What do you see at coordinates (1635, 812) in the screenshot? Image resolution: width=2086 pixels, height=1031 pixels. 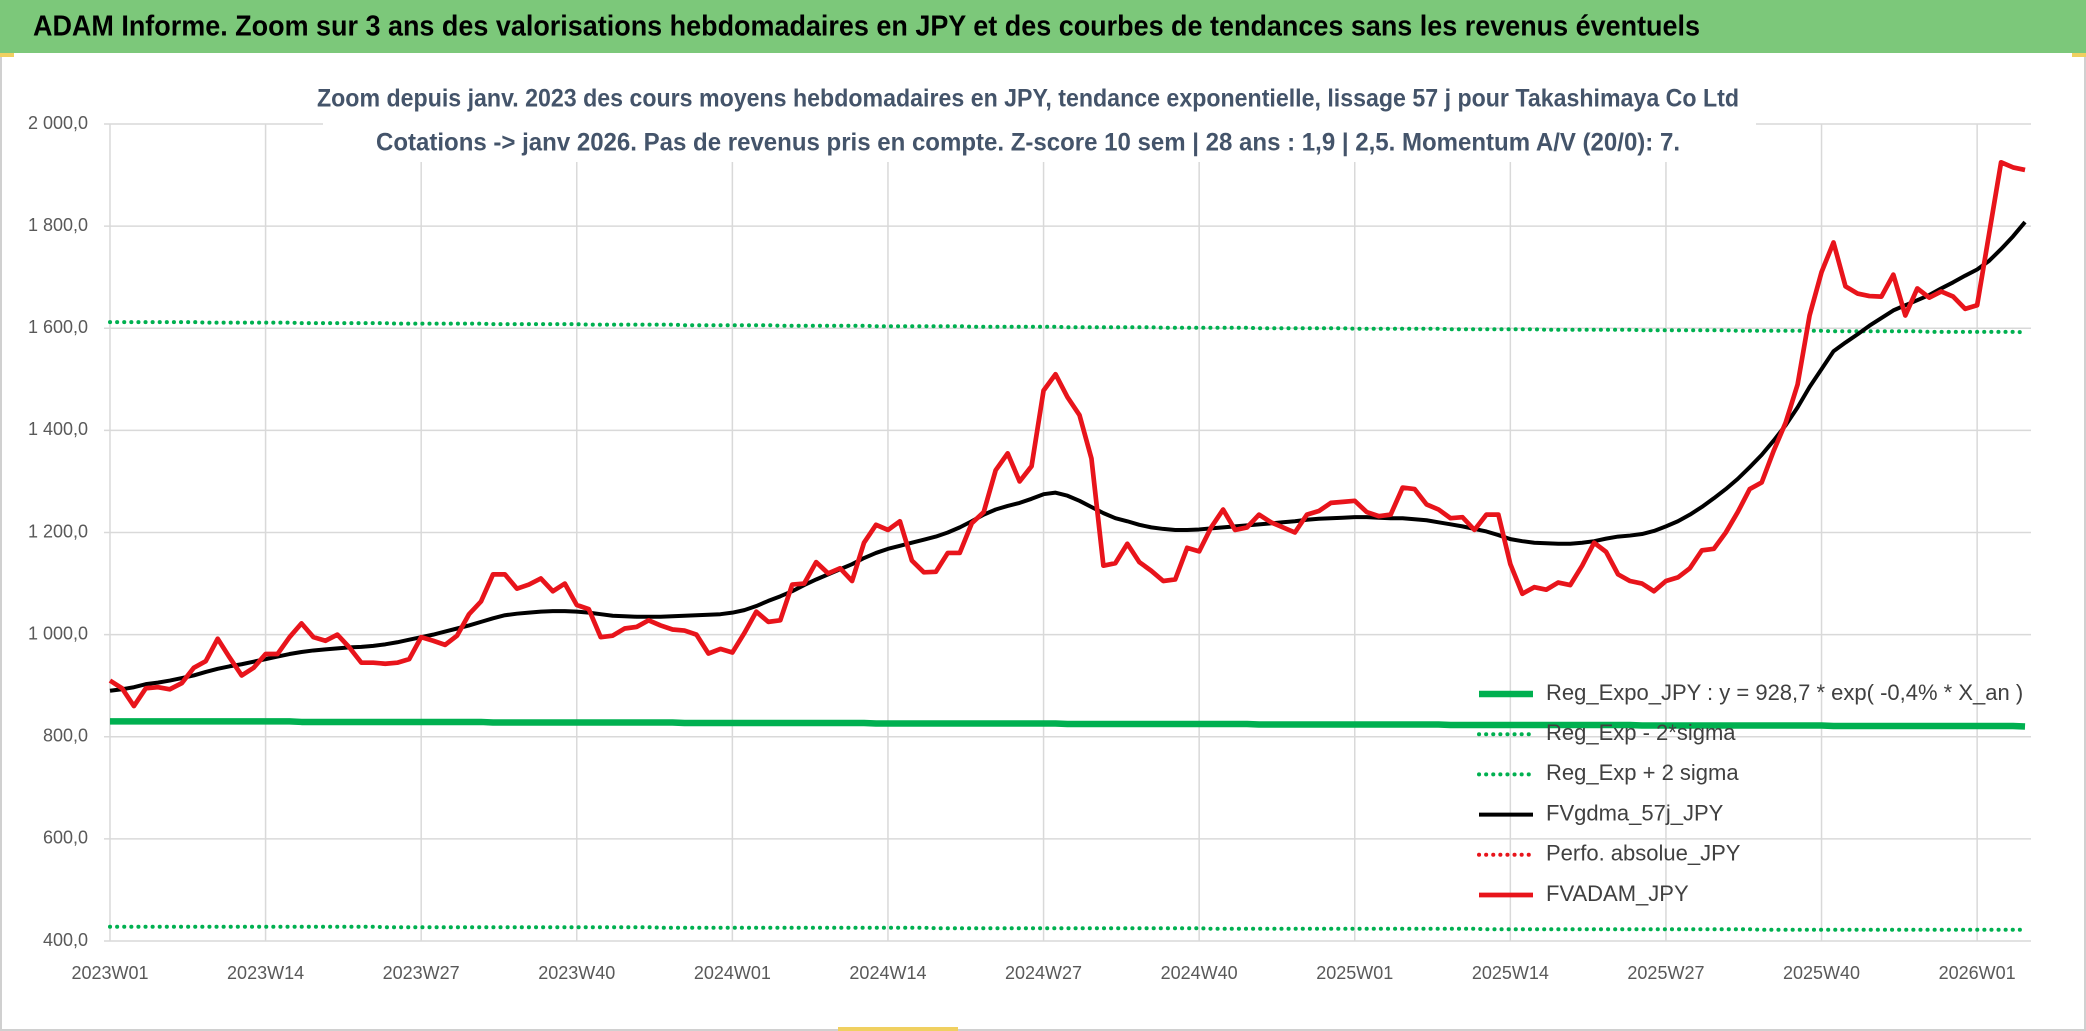 I see `legend-label: FVgdma_57j_JPY` at bounding box center [1635, 812].